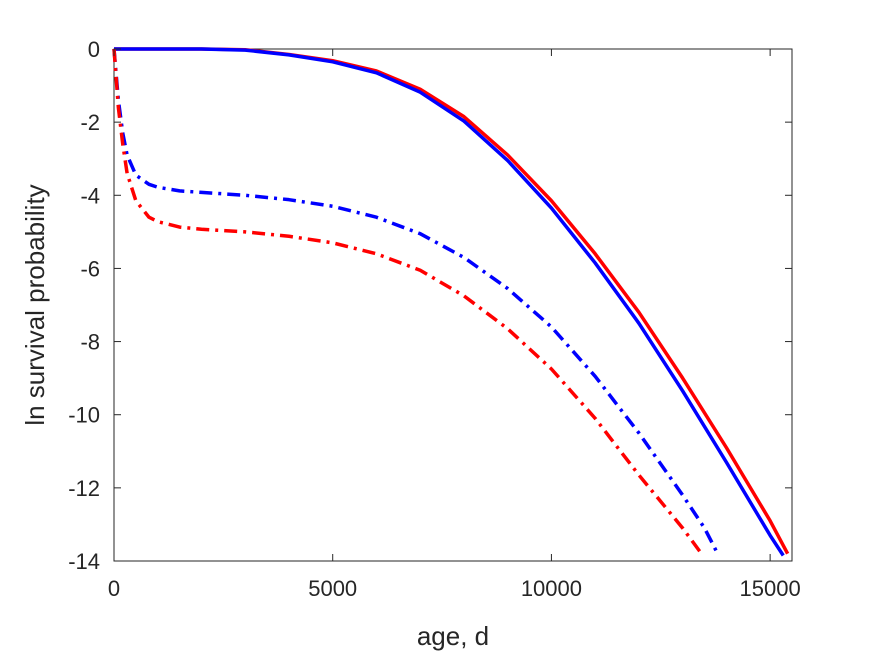 Image resolution: width=875 pixels, height=656 pixels. Describe the element at coordinates (84, 415) in the screenshot. I see `y-tick-label: -10` at that location.